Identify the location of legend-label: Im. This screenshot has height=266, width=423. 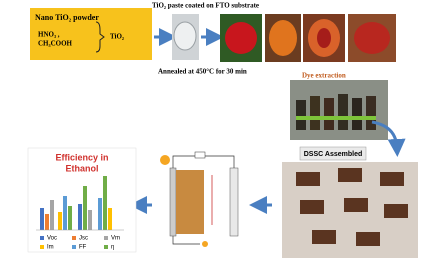
(50, 248).